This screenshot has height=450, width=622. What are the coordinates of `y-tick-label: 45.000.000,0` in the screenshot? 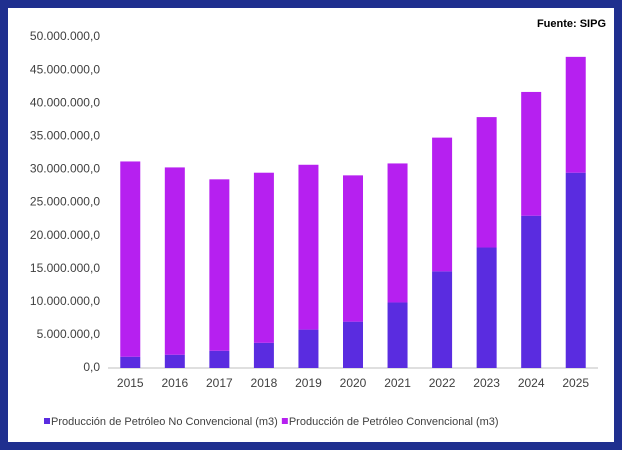 It's located at (65, 69).